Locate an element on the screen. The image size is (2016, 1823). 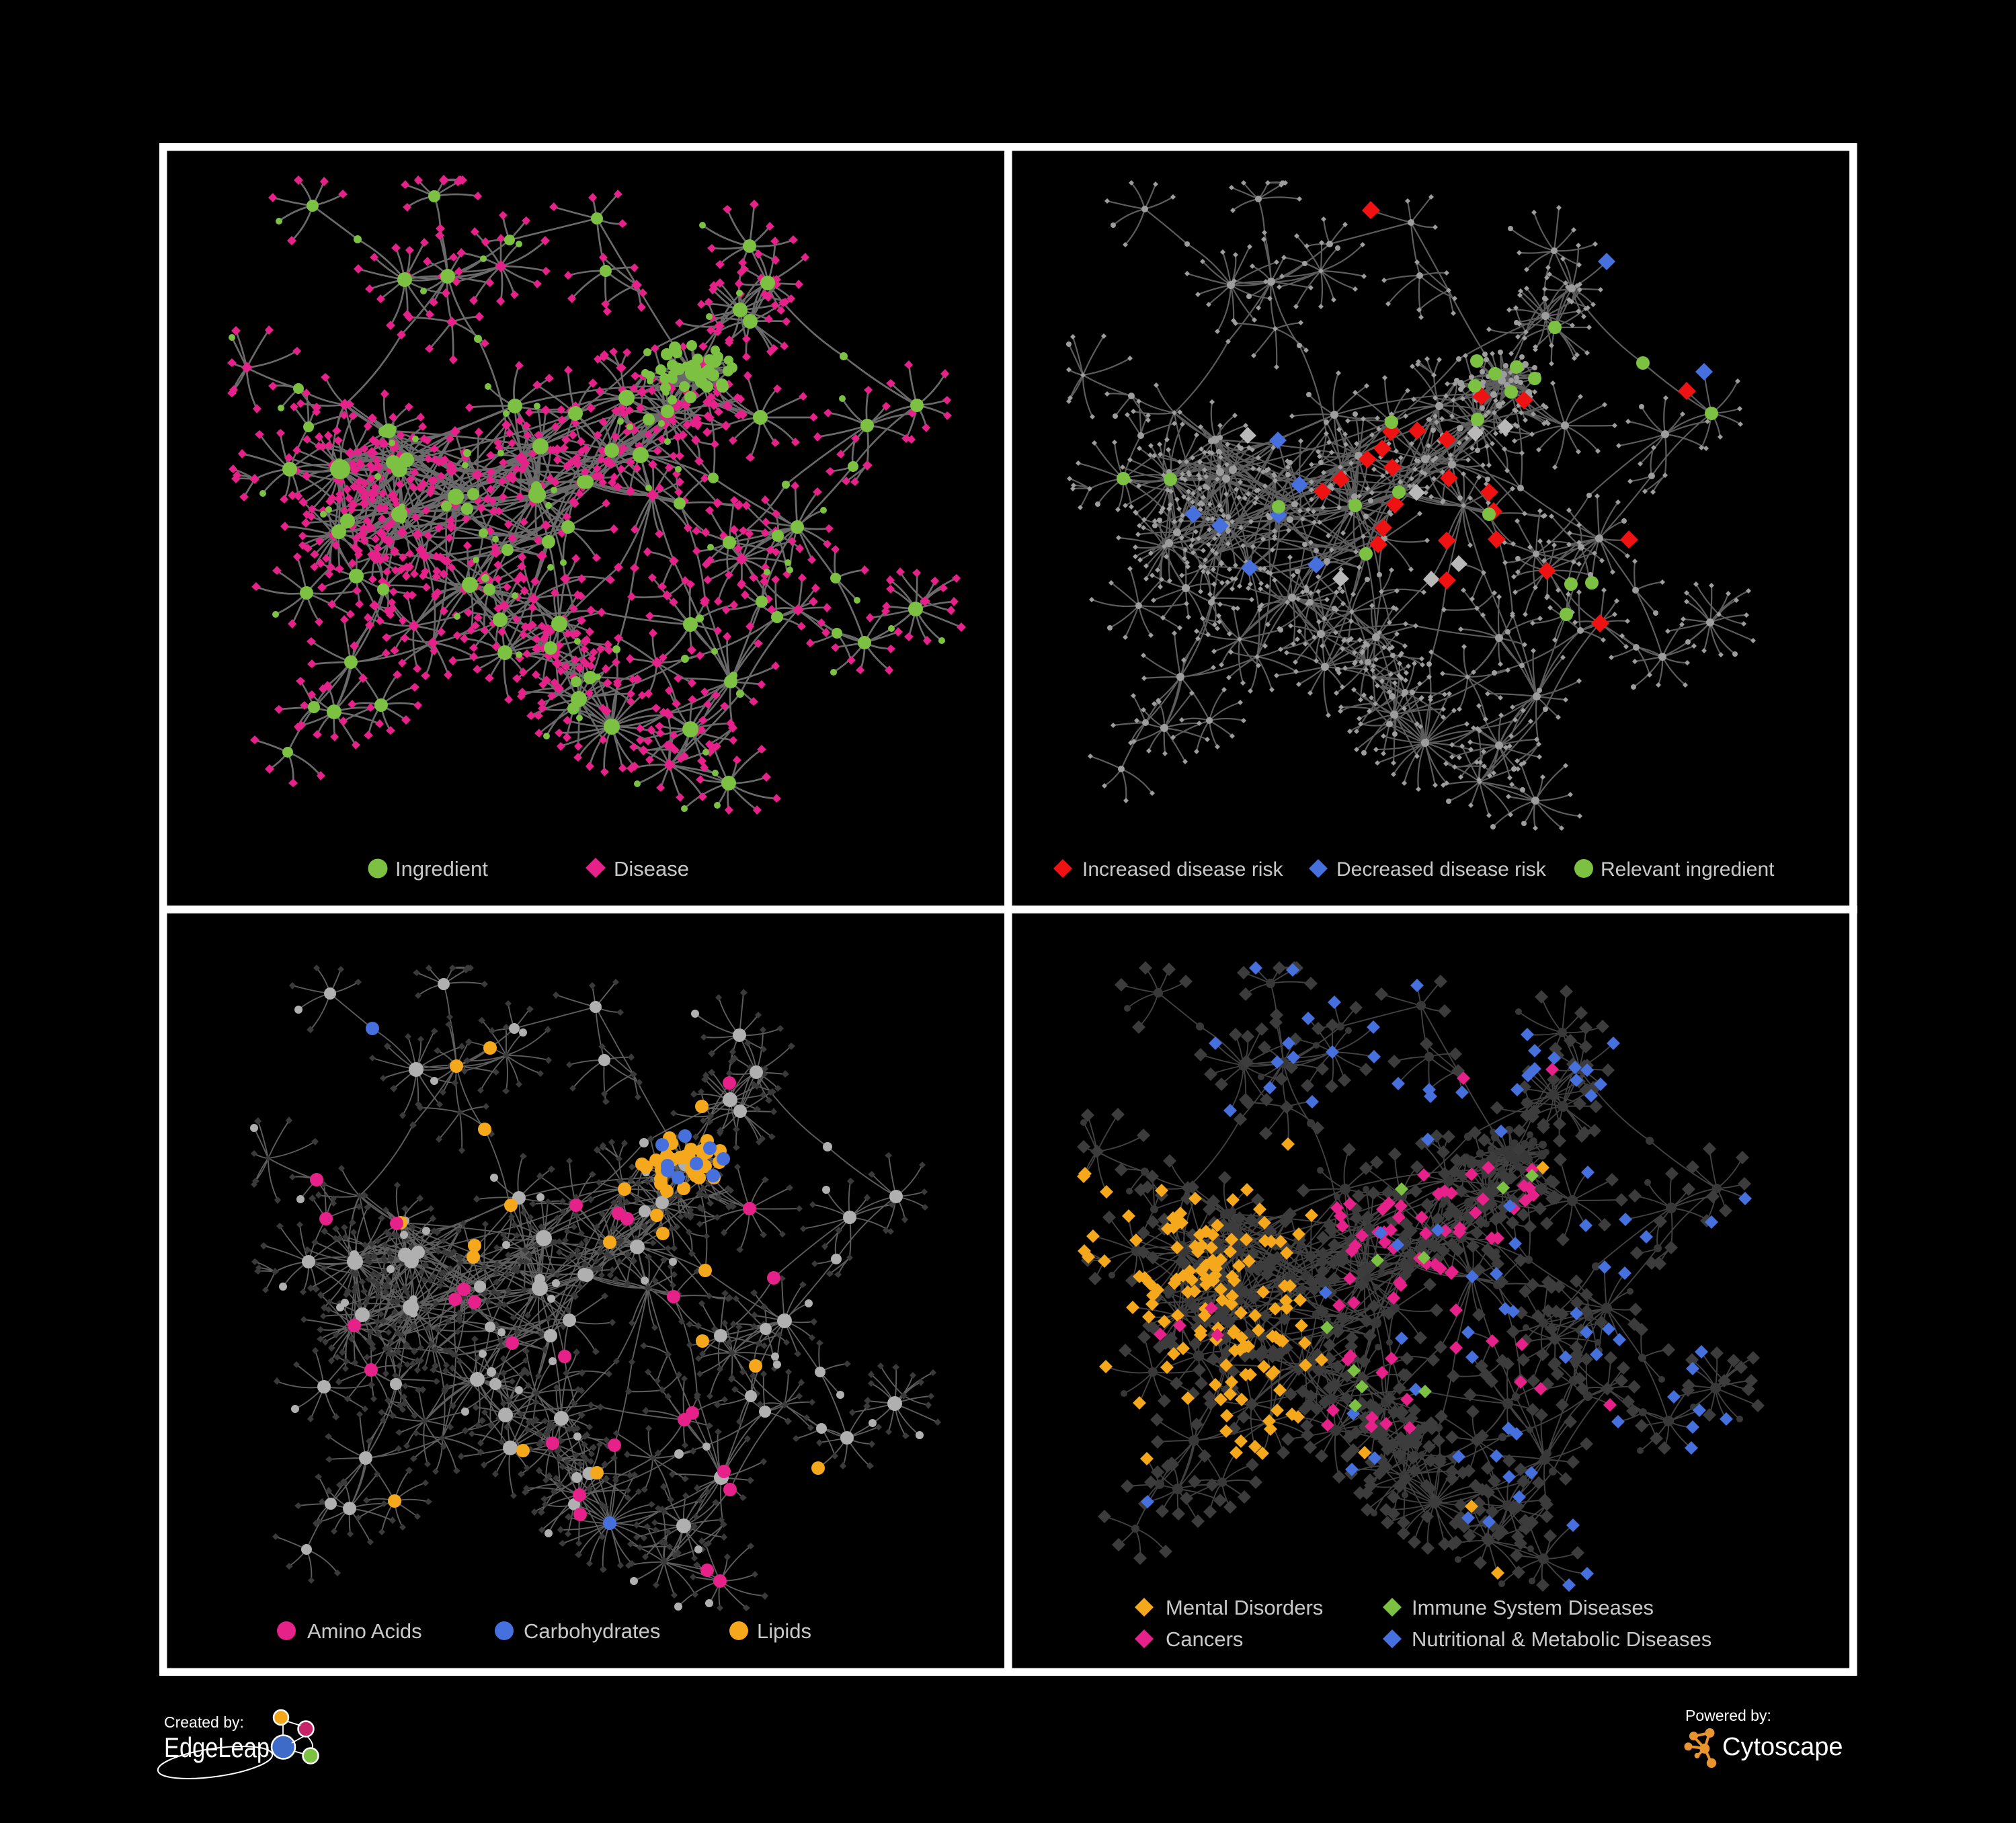
svg-text: Cancers is located at coordinates (1204, 1639).